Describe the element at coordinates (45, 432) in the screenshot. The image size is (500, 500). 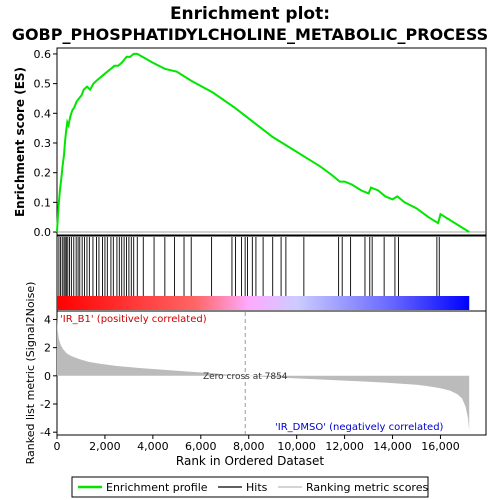
I see `metric-ytick-label: -4` at that location.